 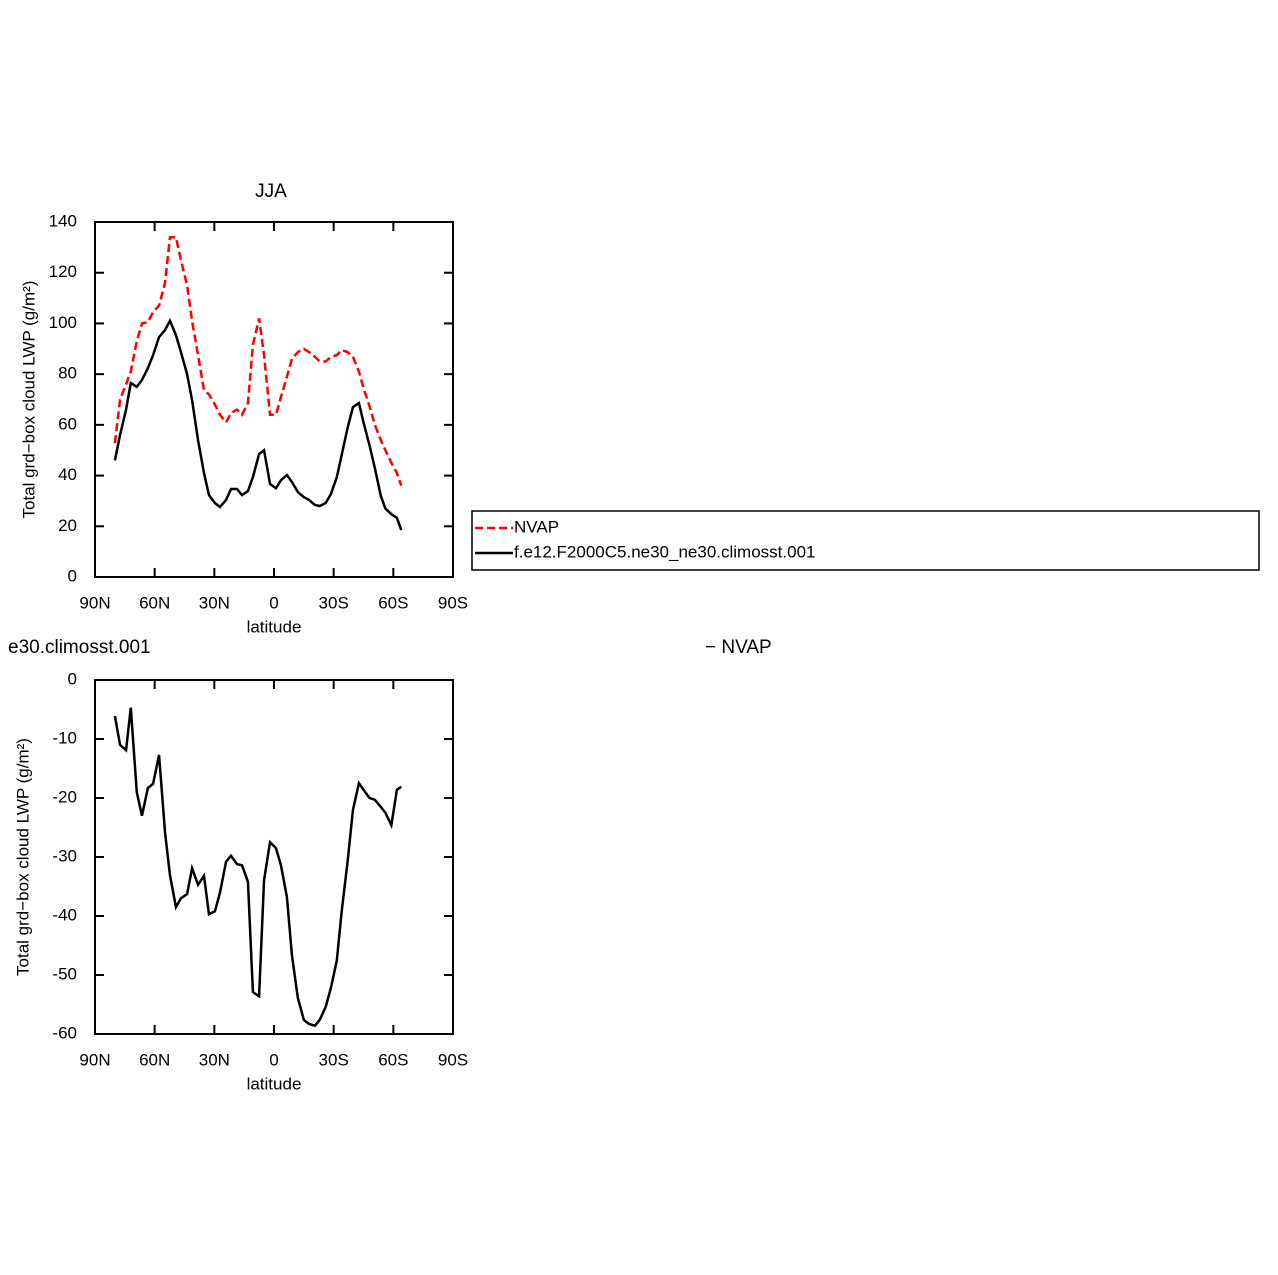 What do you see at coordinates (536, 526) in the screenshot?
I see `legend-label: NVAP` at bounding box center [536, 526].